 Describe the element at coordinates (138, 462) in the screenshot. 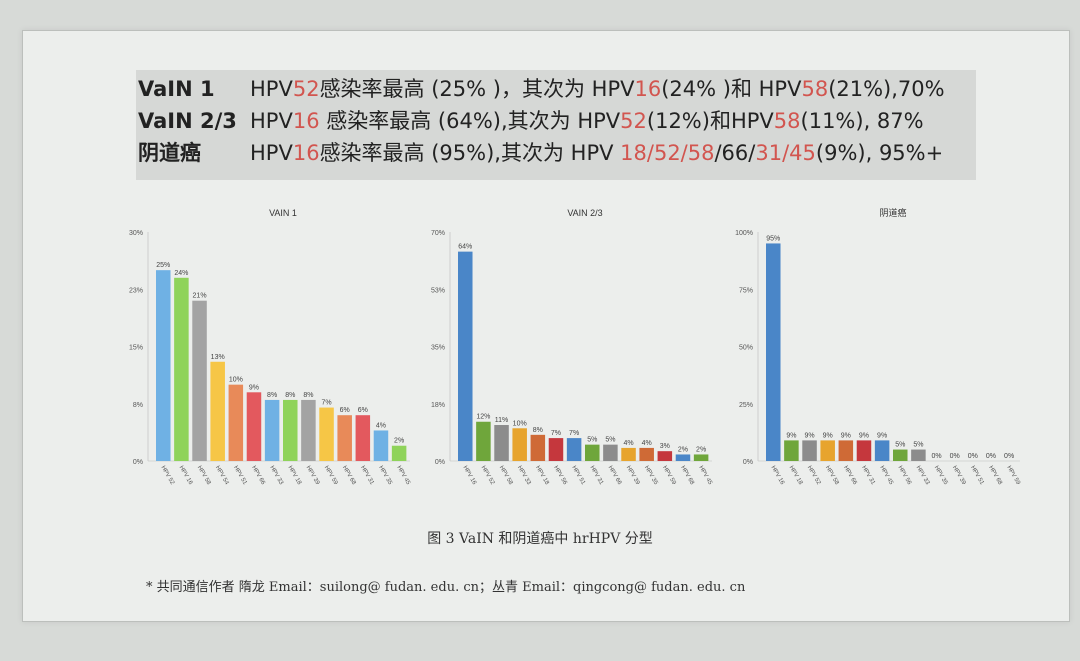

I see `y-tick-label: 0%` at that location.